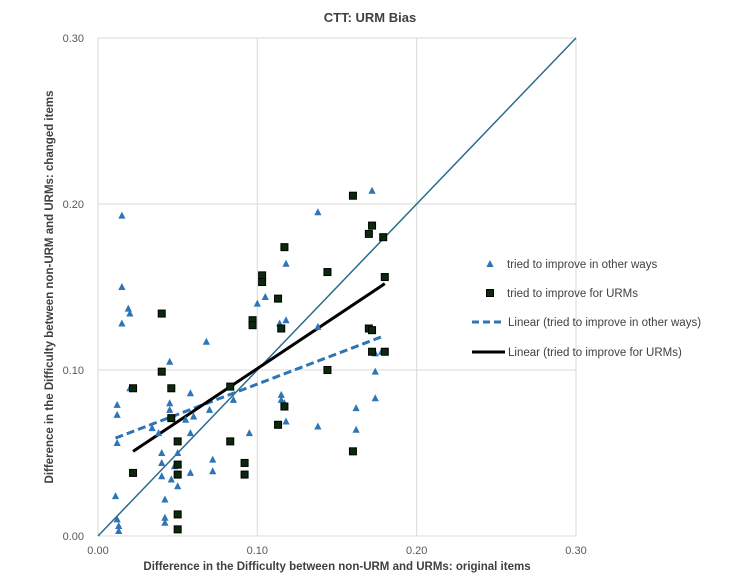 The width and height of the screenshot is (740, 577). Describe the element at coordinates (582, 265) in the screenshot. I see `legend-label: tried to improve in other ways` at that location.